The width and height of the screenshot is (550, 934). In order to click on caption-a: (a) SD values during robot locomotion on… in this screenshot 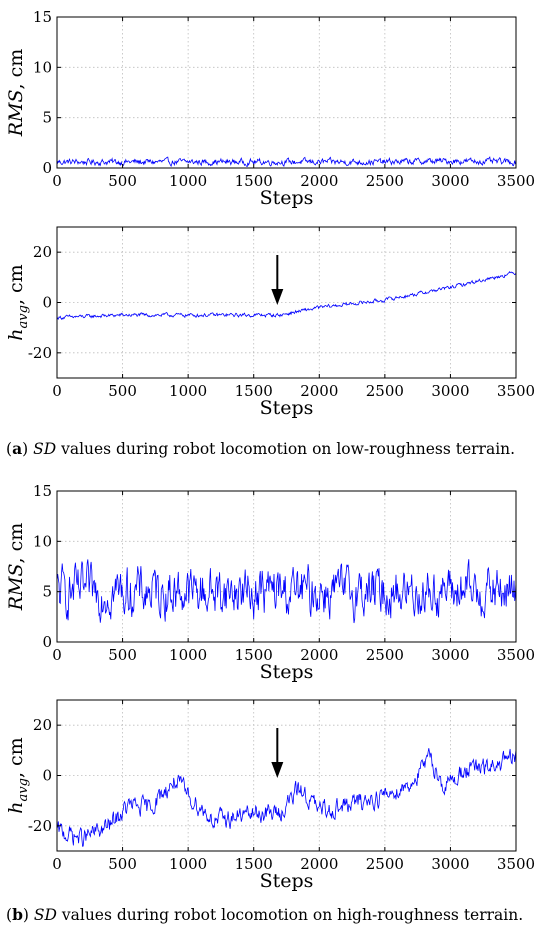, I will do `click(261, 448)`.